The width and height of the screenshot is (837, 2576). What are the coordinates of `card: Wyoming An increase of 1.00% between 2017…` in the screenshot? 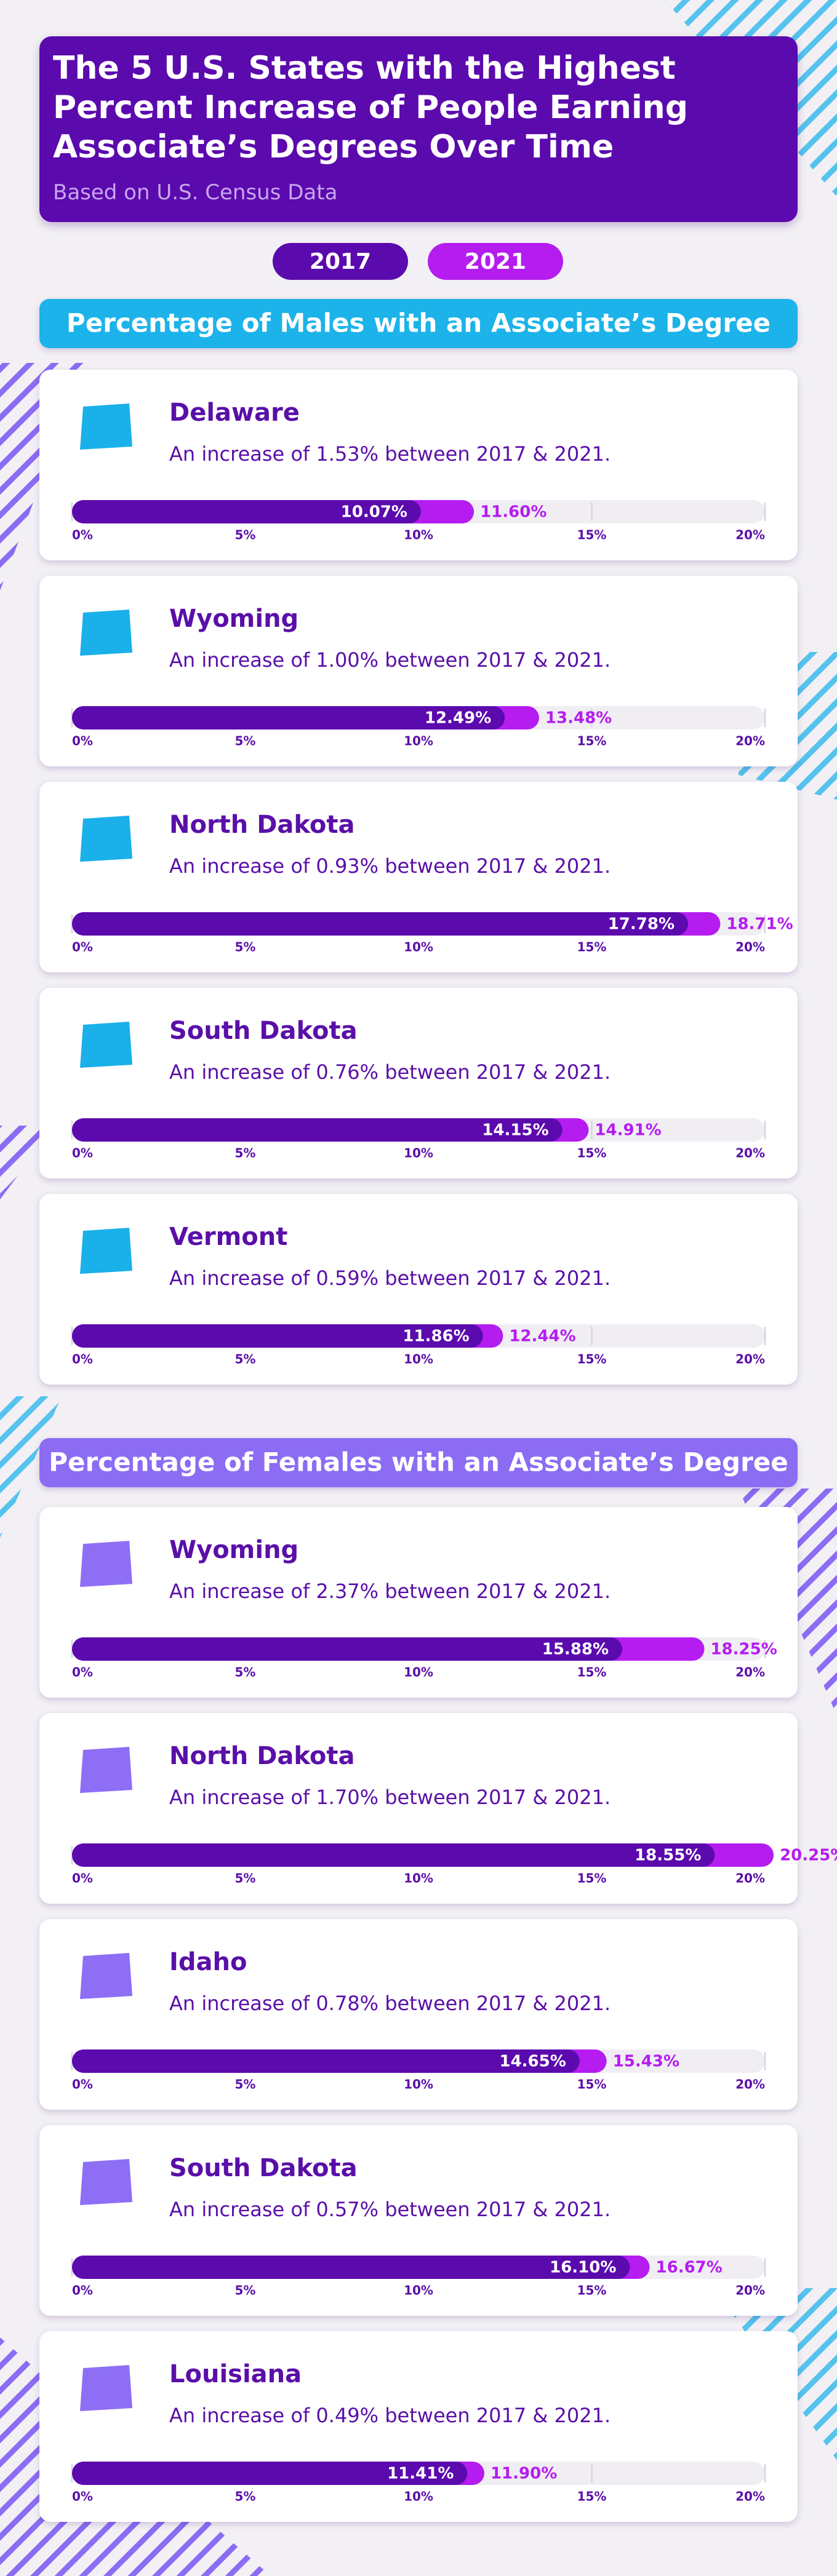 It's located at (418, 671).